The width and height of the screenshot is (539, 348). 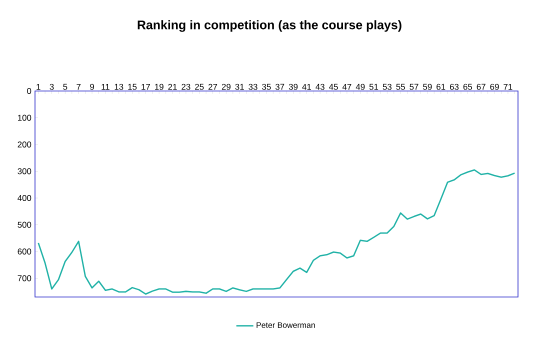 I want to click on x-tick-label: 1, so click(x=38, y=87).